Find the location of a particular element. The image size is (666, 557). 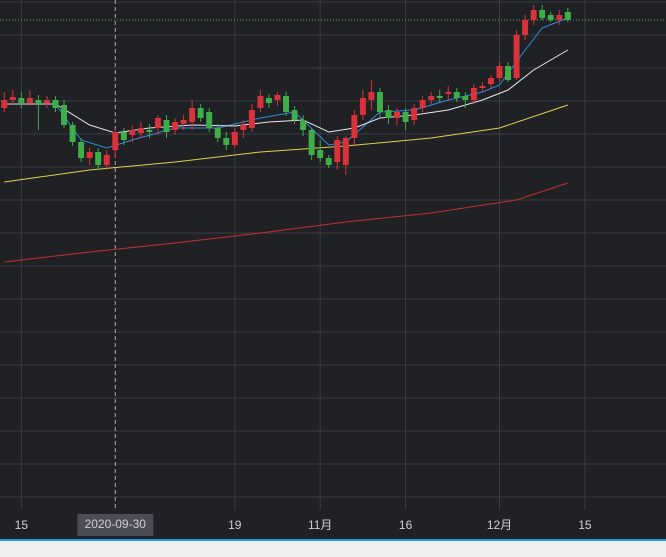

crosshair-label-bg is located at coordinates (115, 525).